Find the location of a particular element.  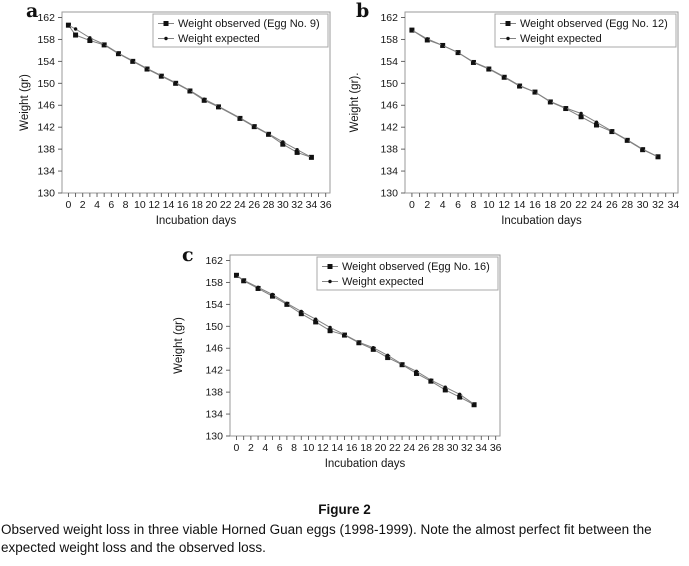

panel-label-c: c is located at coordinates (188, 255).